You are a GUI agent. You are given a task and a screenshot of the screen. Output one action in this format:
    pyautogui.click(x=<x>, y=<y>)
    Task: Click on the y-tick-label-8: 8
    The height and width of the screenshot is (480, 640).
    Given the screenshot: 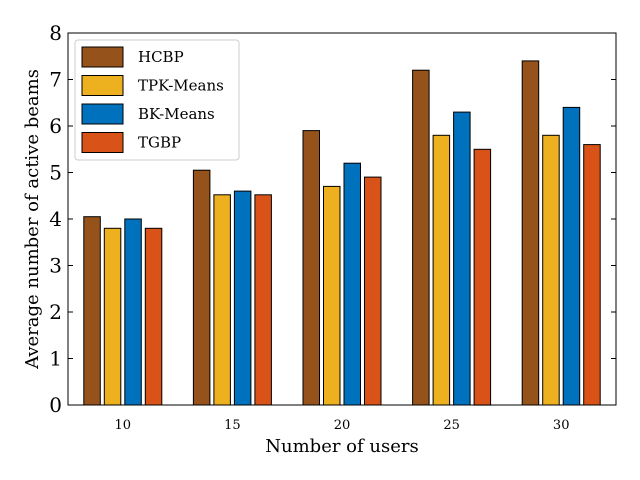 What is the action you would take?
    pyautogui.click(x=55, y=33)
    